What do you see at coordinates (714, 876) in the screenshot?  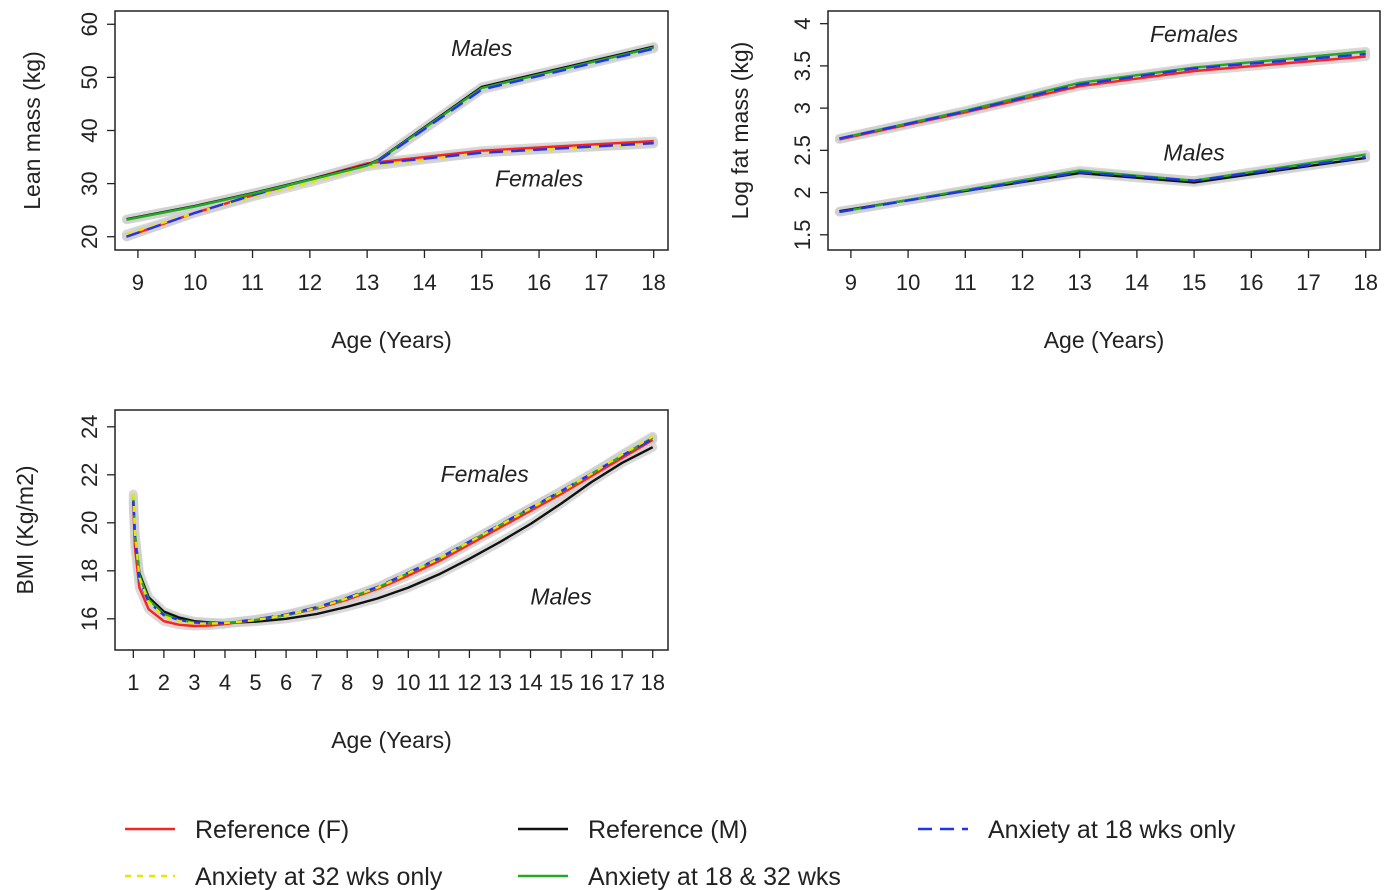 I see `legend-label: Anxiety at 18 & 32 wks` at bounding box center [714, 876].